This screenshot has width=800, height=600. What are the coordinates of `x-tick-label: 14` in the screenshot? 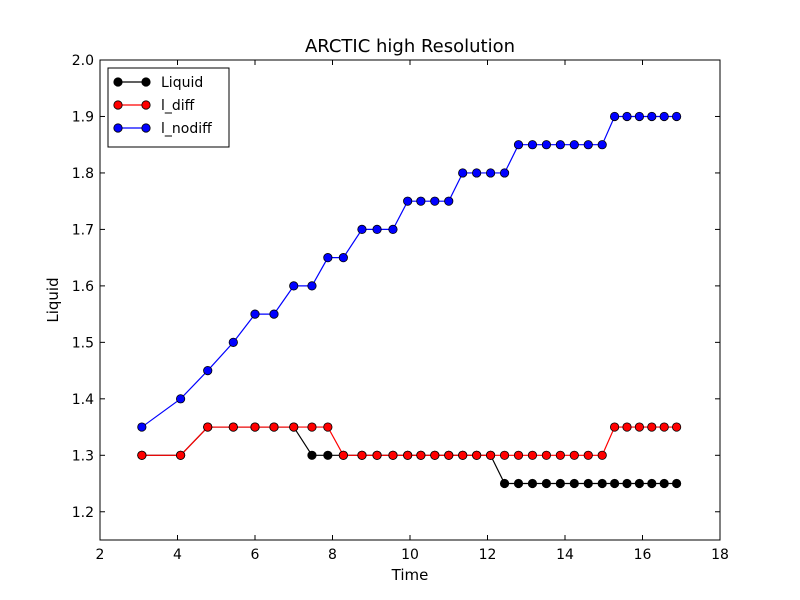 It's located at (565, 555).